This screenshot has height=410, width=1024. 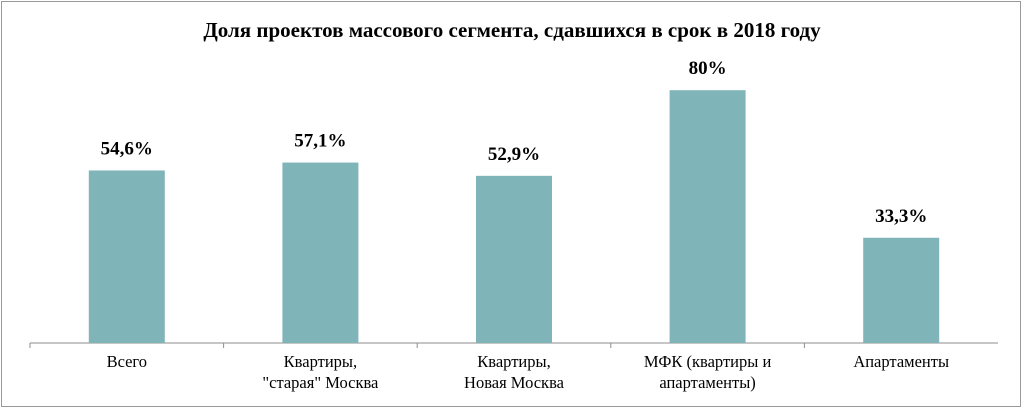 What do you see at coordinates (127, 148) in the screenshot?
I see `data-label: 54,6%` at bounding box center [127, 148].